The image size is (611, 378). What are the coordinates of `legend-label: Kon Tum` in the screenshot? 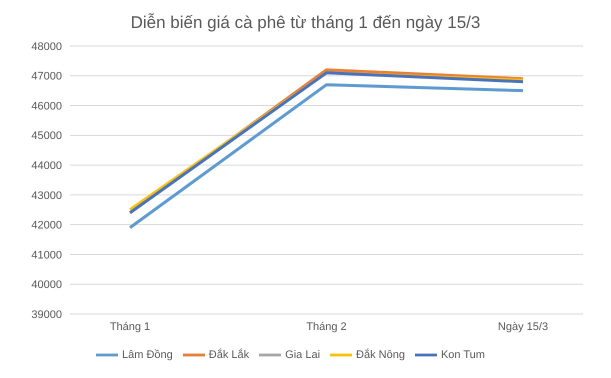 It's located at (462, 354).